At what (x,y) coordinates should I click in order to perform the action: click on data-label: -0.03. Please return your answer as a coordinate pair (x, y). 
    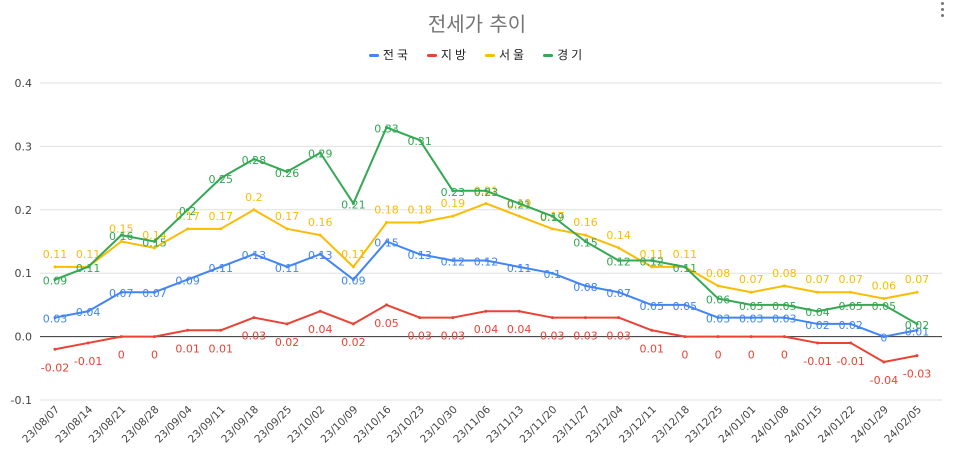
    Looking at the image, I should click on (917, 374).